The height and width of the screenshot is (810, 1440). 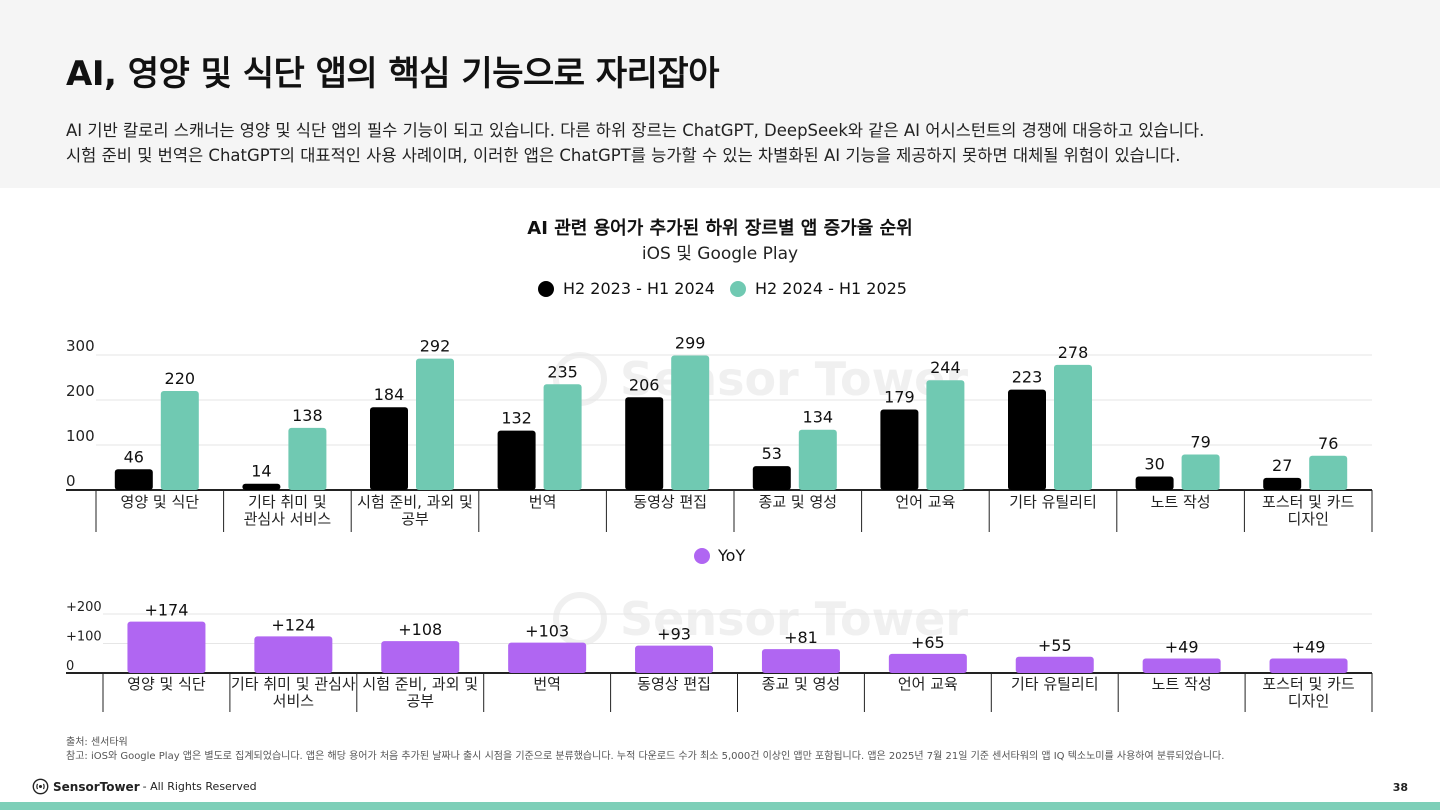 What do you see at coordinates (1055, 645) in the screenshot?
I see `yoy-data-label: +55` at bounding box center [1055, 645].